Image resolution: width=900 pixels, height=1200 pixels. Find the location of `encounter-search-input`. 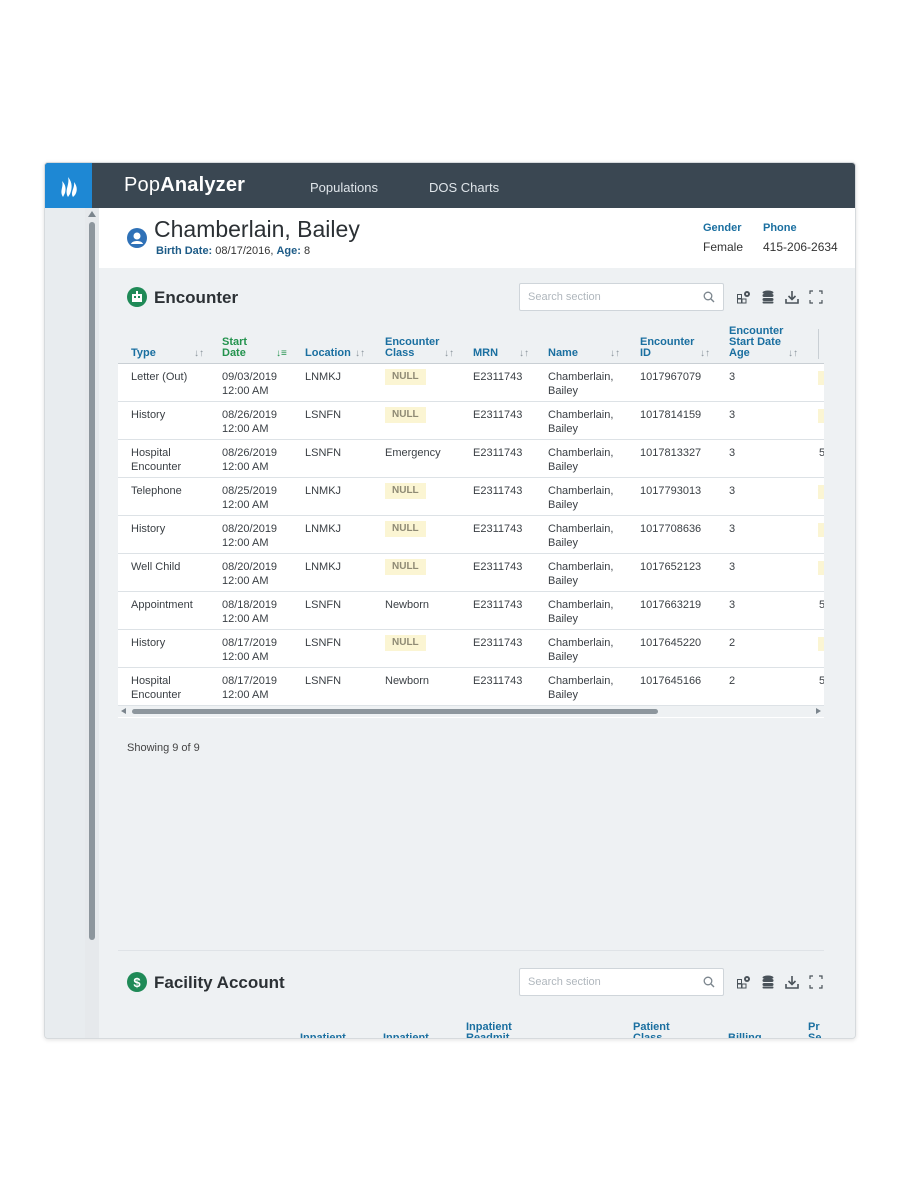

encounter-search-input is located at coordinates (605, 297).